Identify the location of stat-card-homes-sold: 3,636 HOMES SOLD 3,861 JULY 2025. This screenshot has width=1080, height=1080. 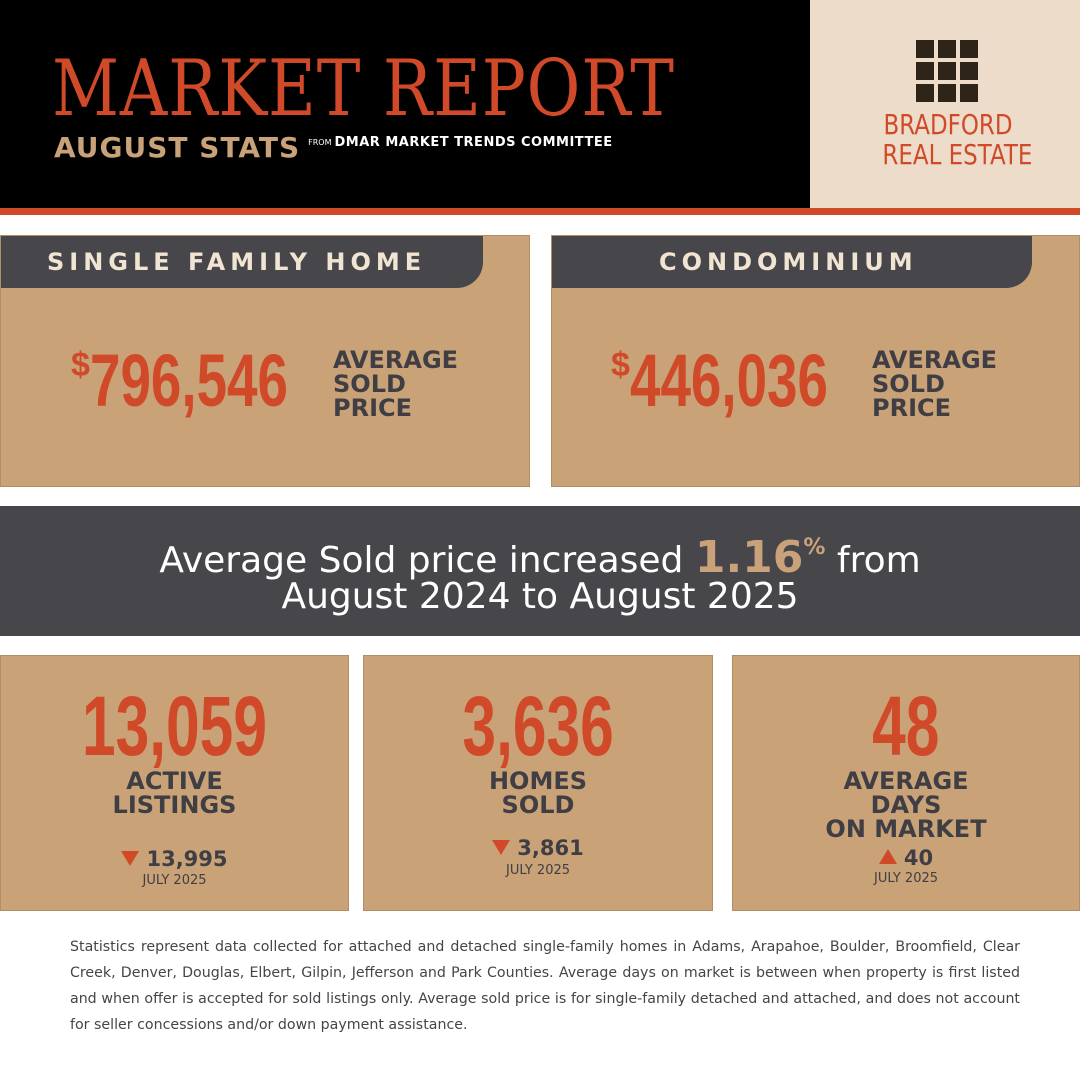
(538, 783).